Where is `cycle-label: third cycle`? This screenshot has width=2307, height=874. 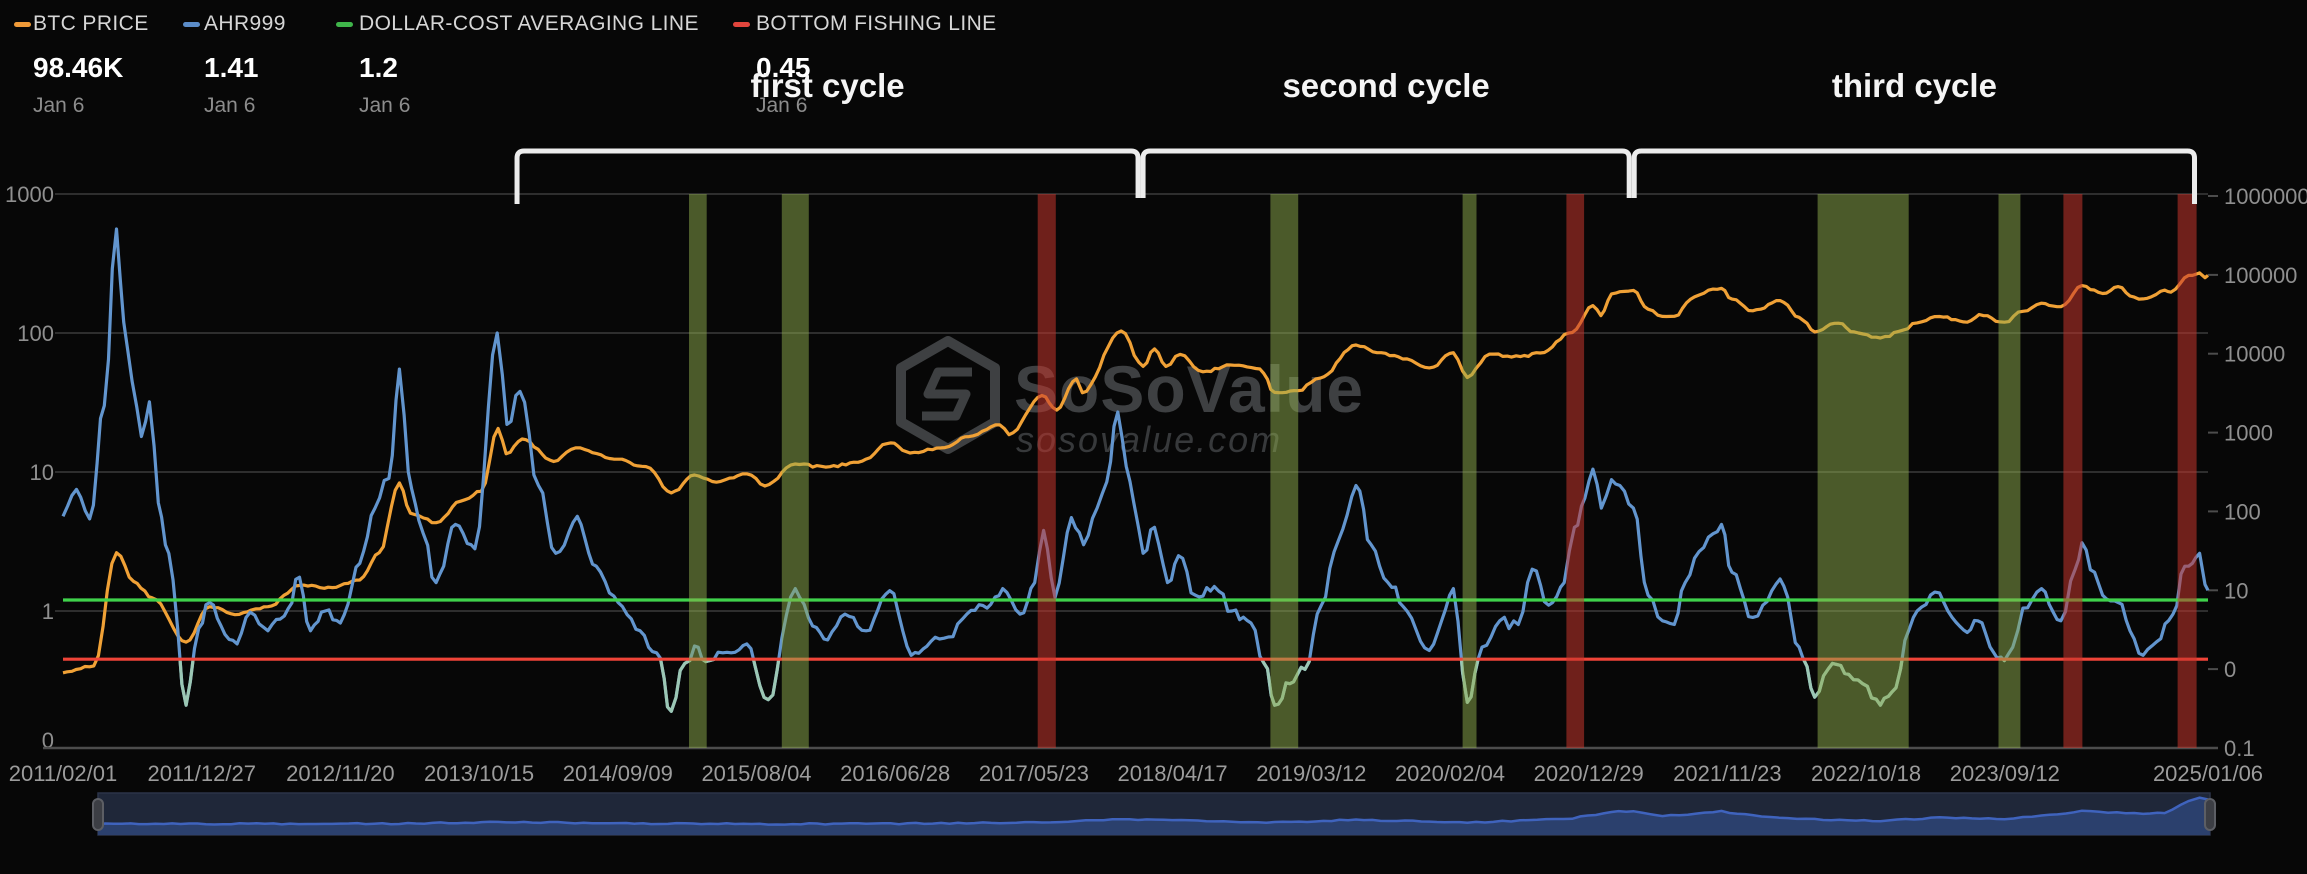
cycle-label: third cycle is located at coordinates (1914, 85).